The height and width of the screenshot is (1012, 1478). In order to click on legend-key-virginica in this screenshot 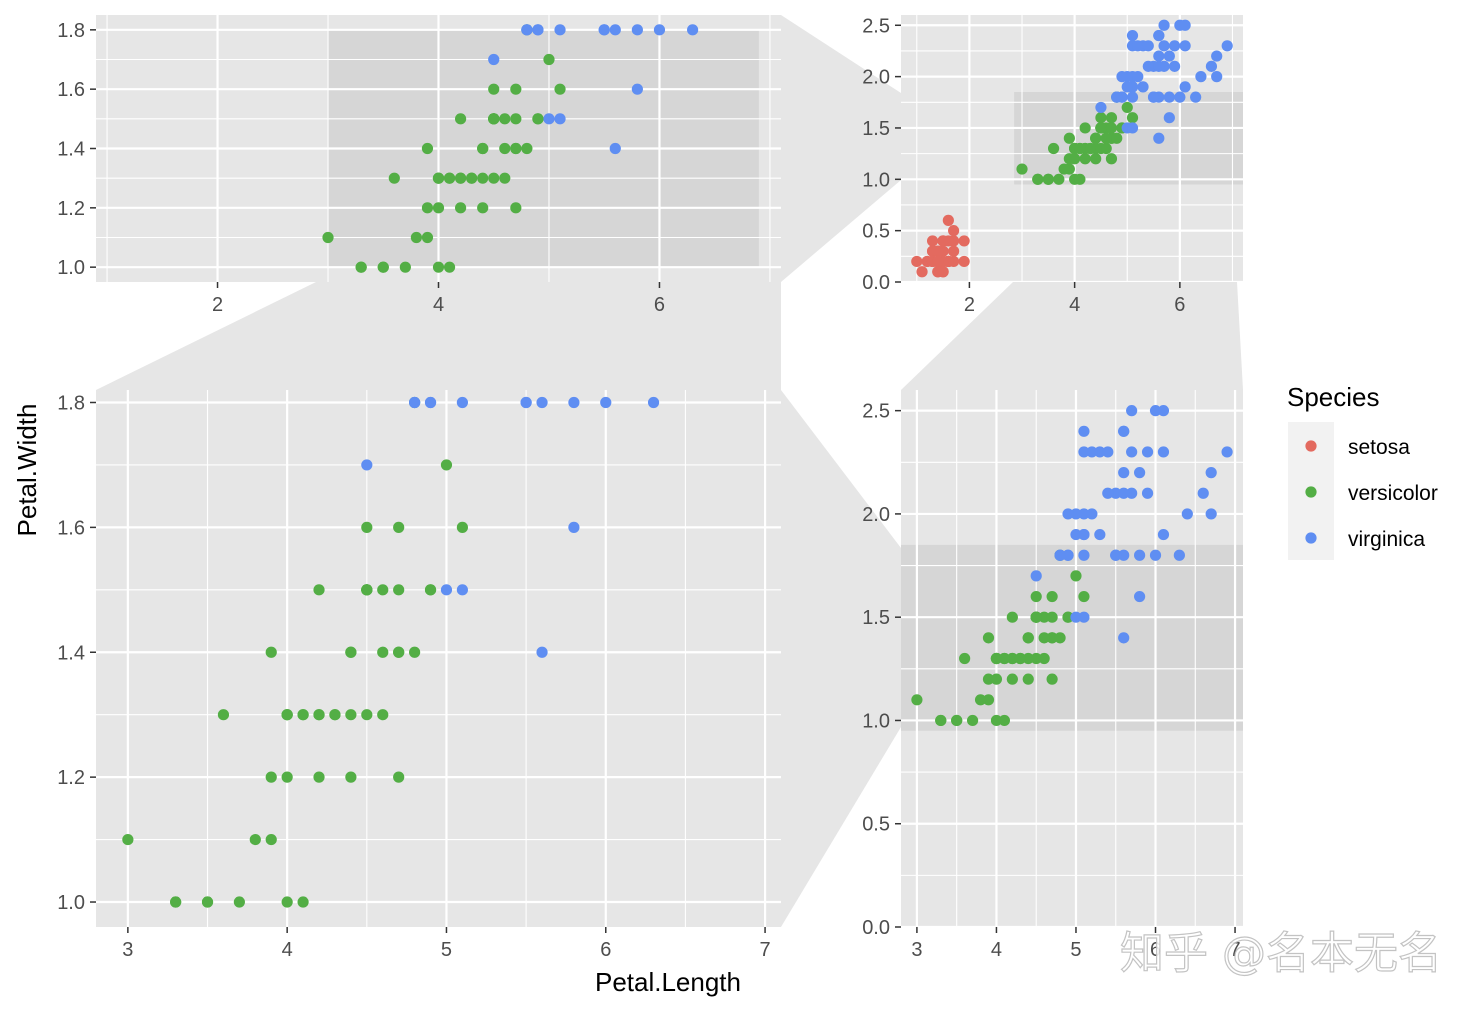, I will do `click(1311, 538)`.